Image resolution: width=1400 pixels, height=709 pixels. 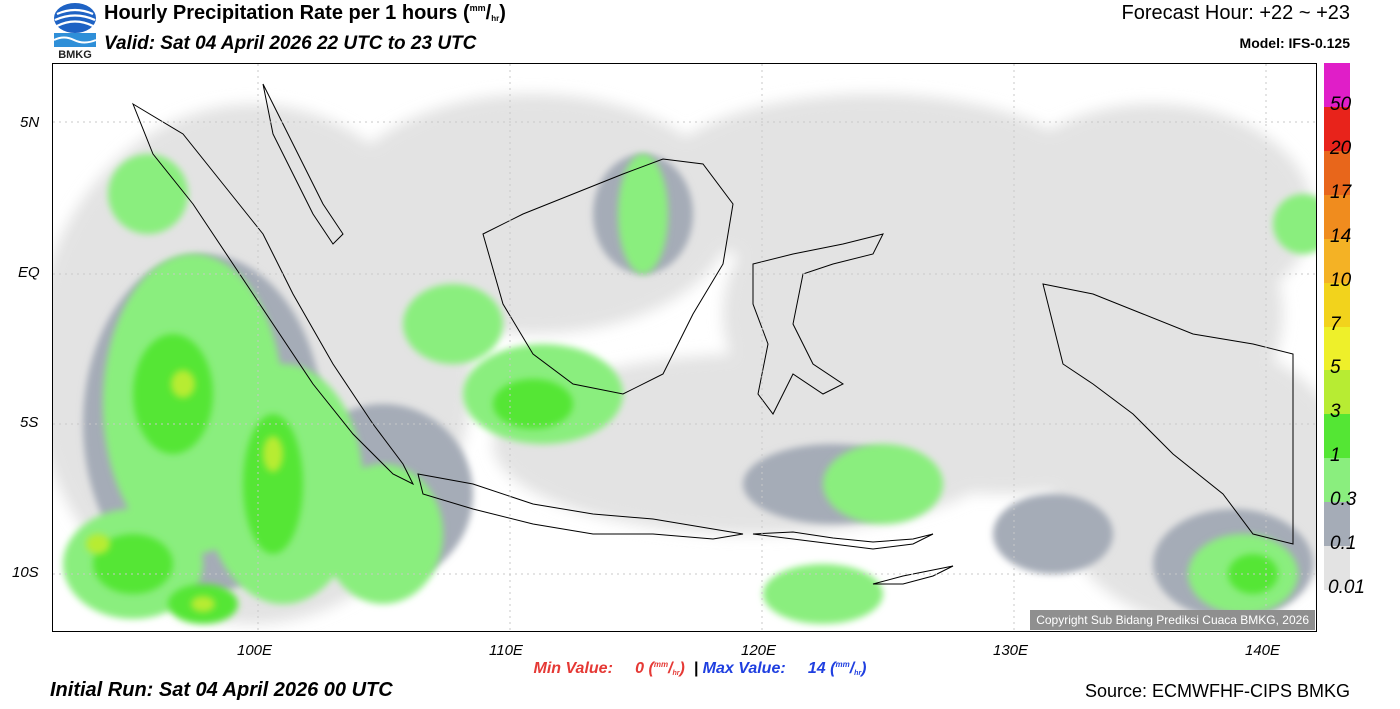 What do you see at coordinates (30, 122) in the screenshot?
I see `lat-tick-5n: 5N` at bounding box center [30, 122].